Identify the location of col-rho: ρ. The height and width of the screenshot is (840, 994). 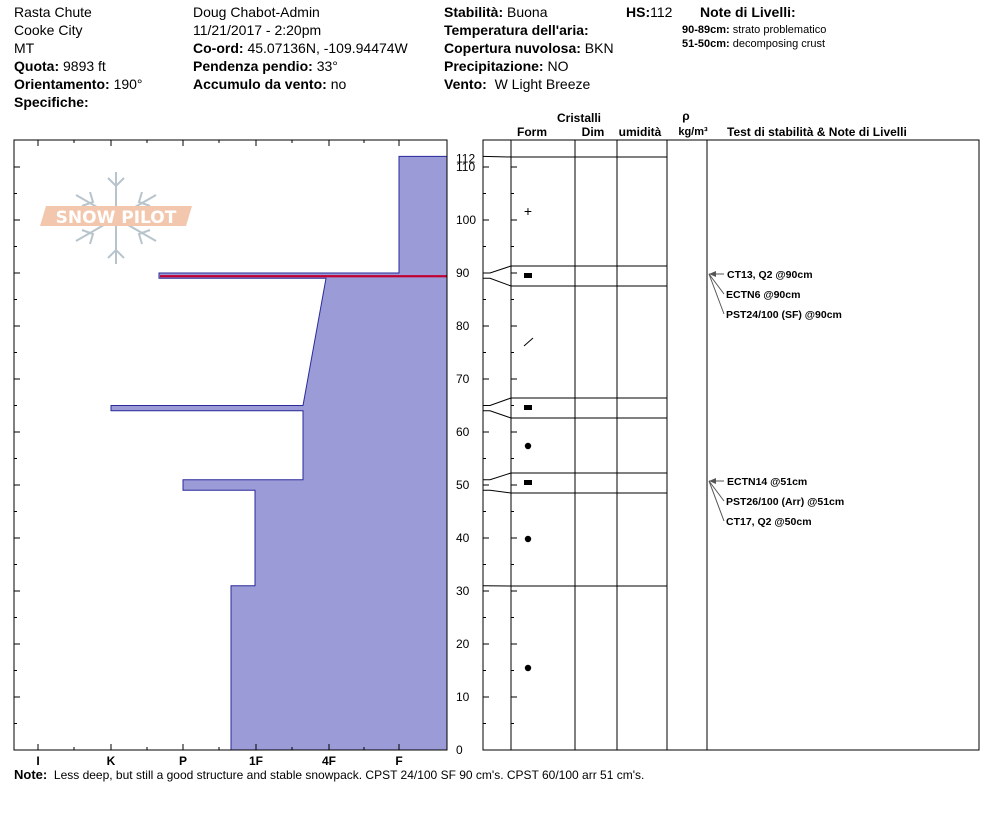
(685, 116).